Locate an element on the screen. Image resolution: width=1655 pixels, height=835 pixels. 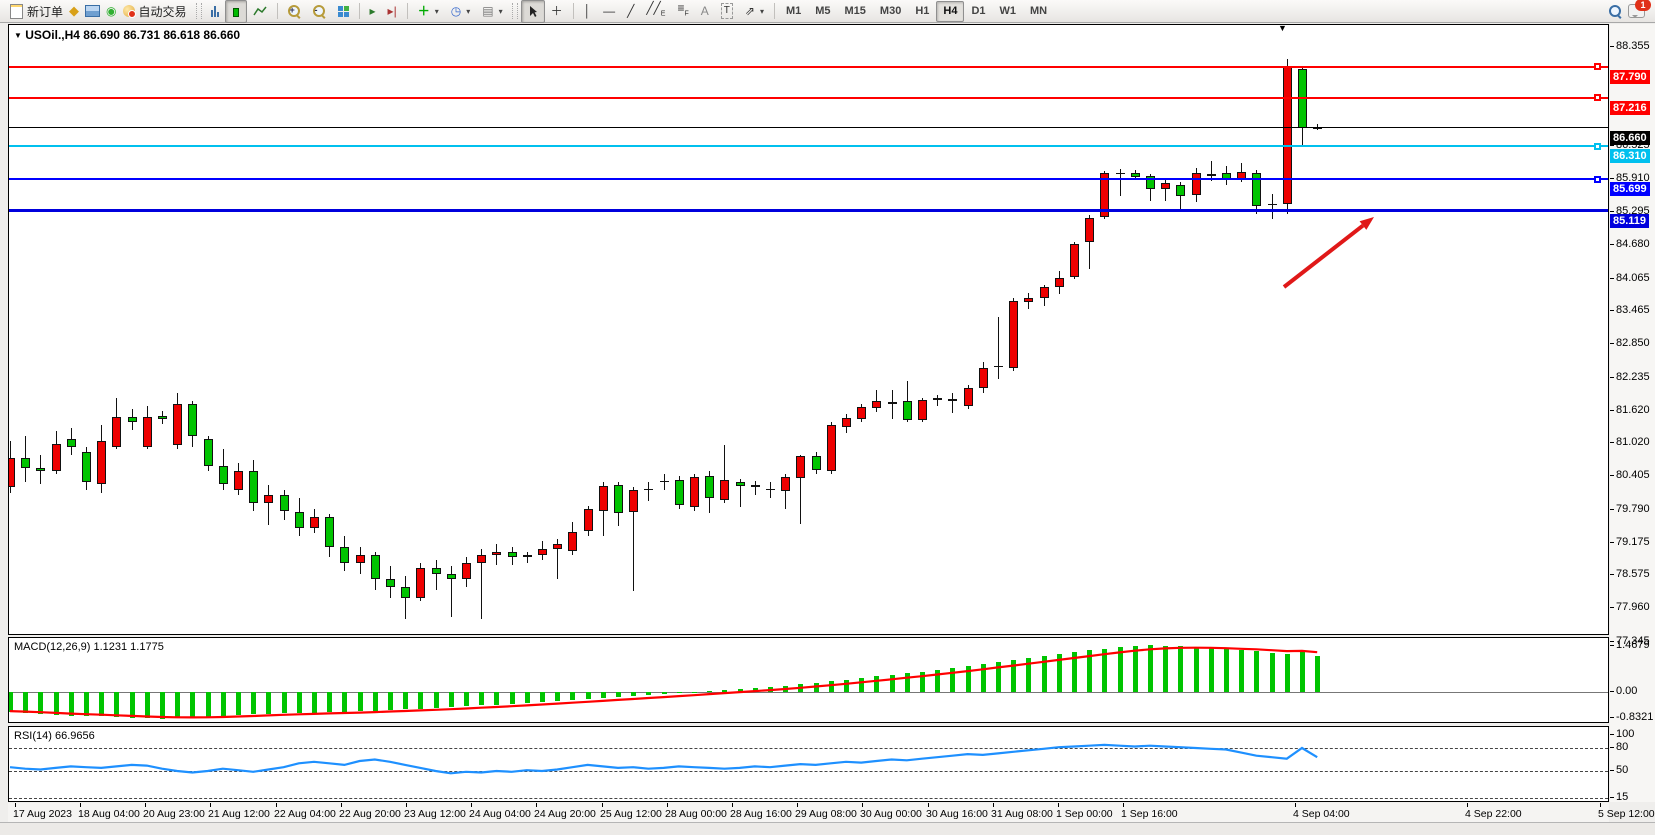
auto-scroll-button: ▸ is located at coordinates (373, 11).